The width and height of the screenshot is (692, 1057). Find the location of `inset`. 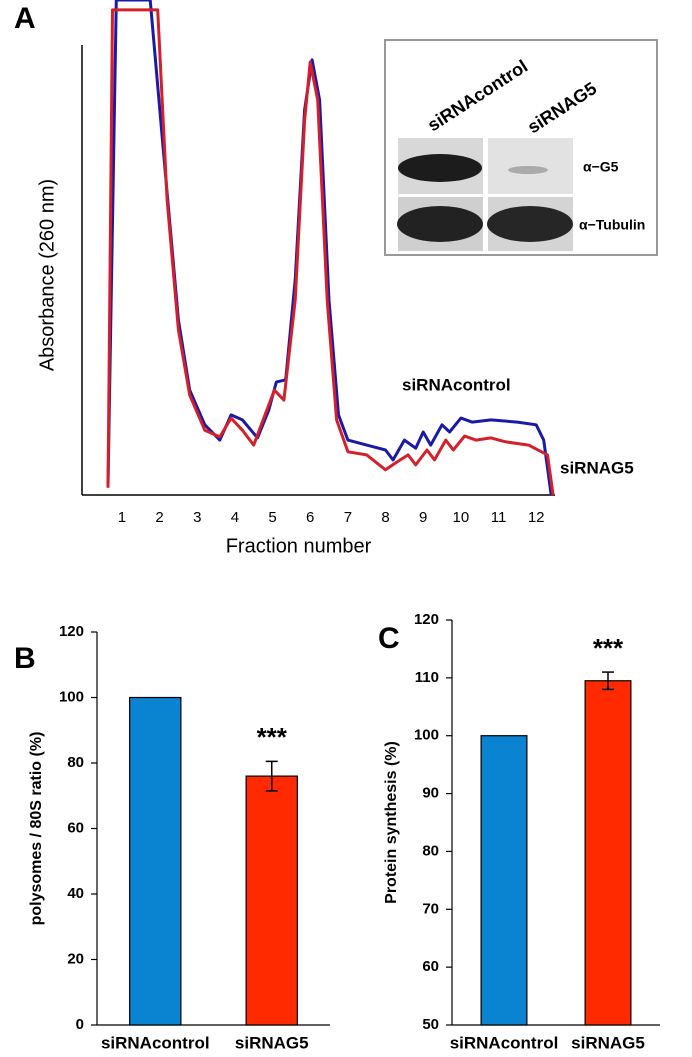

inset is located at coordinates (521, 147).